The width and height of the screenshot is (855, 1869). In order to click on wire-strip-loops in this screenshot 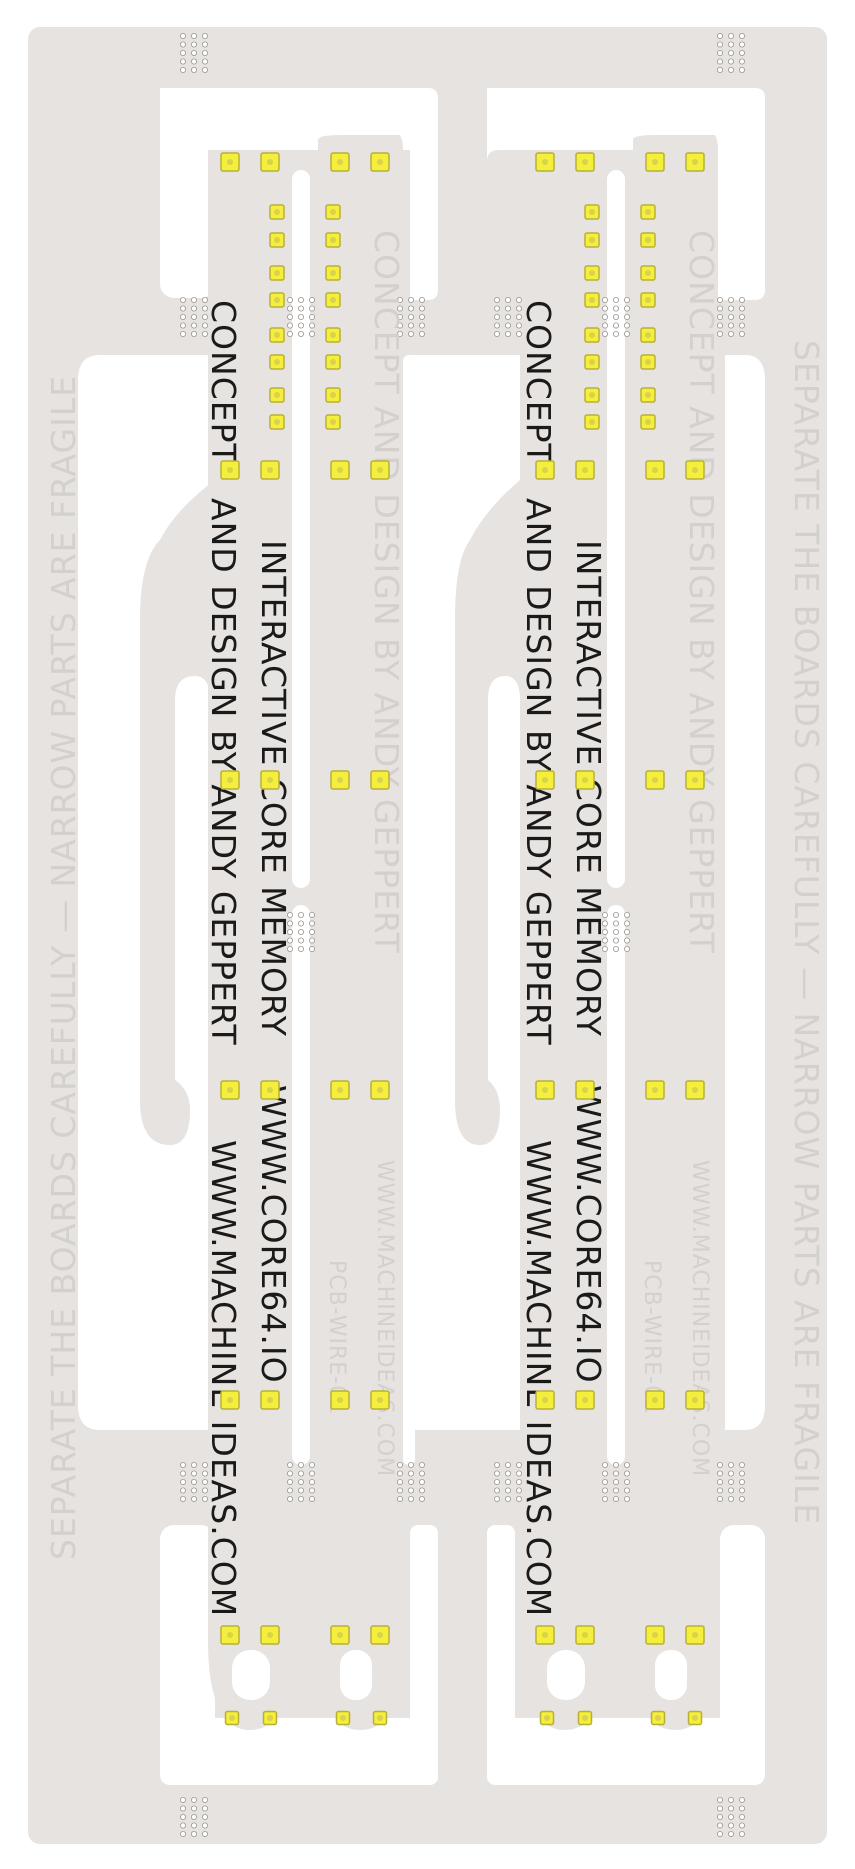, I will do `click(459, 1675)`.